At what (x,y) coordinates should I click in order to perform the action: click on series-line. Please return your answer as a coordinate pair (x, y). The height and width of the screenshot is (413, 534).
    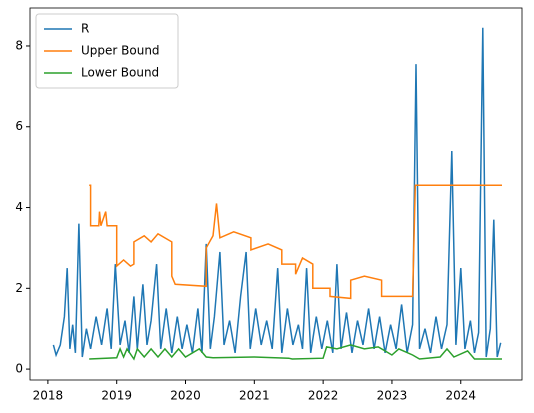
    Looking at the image, I should click on (295, 352).